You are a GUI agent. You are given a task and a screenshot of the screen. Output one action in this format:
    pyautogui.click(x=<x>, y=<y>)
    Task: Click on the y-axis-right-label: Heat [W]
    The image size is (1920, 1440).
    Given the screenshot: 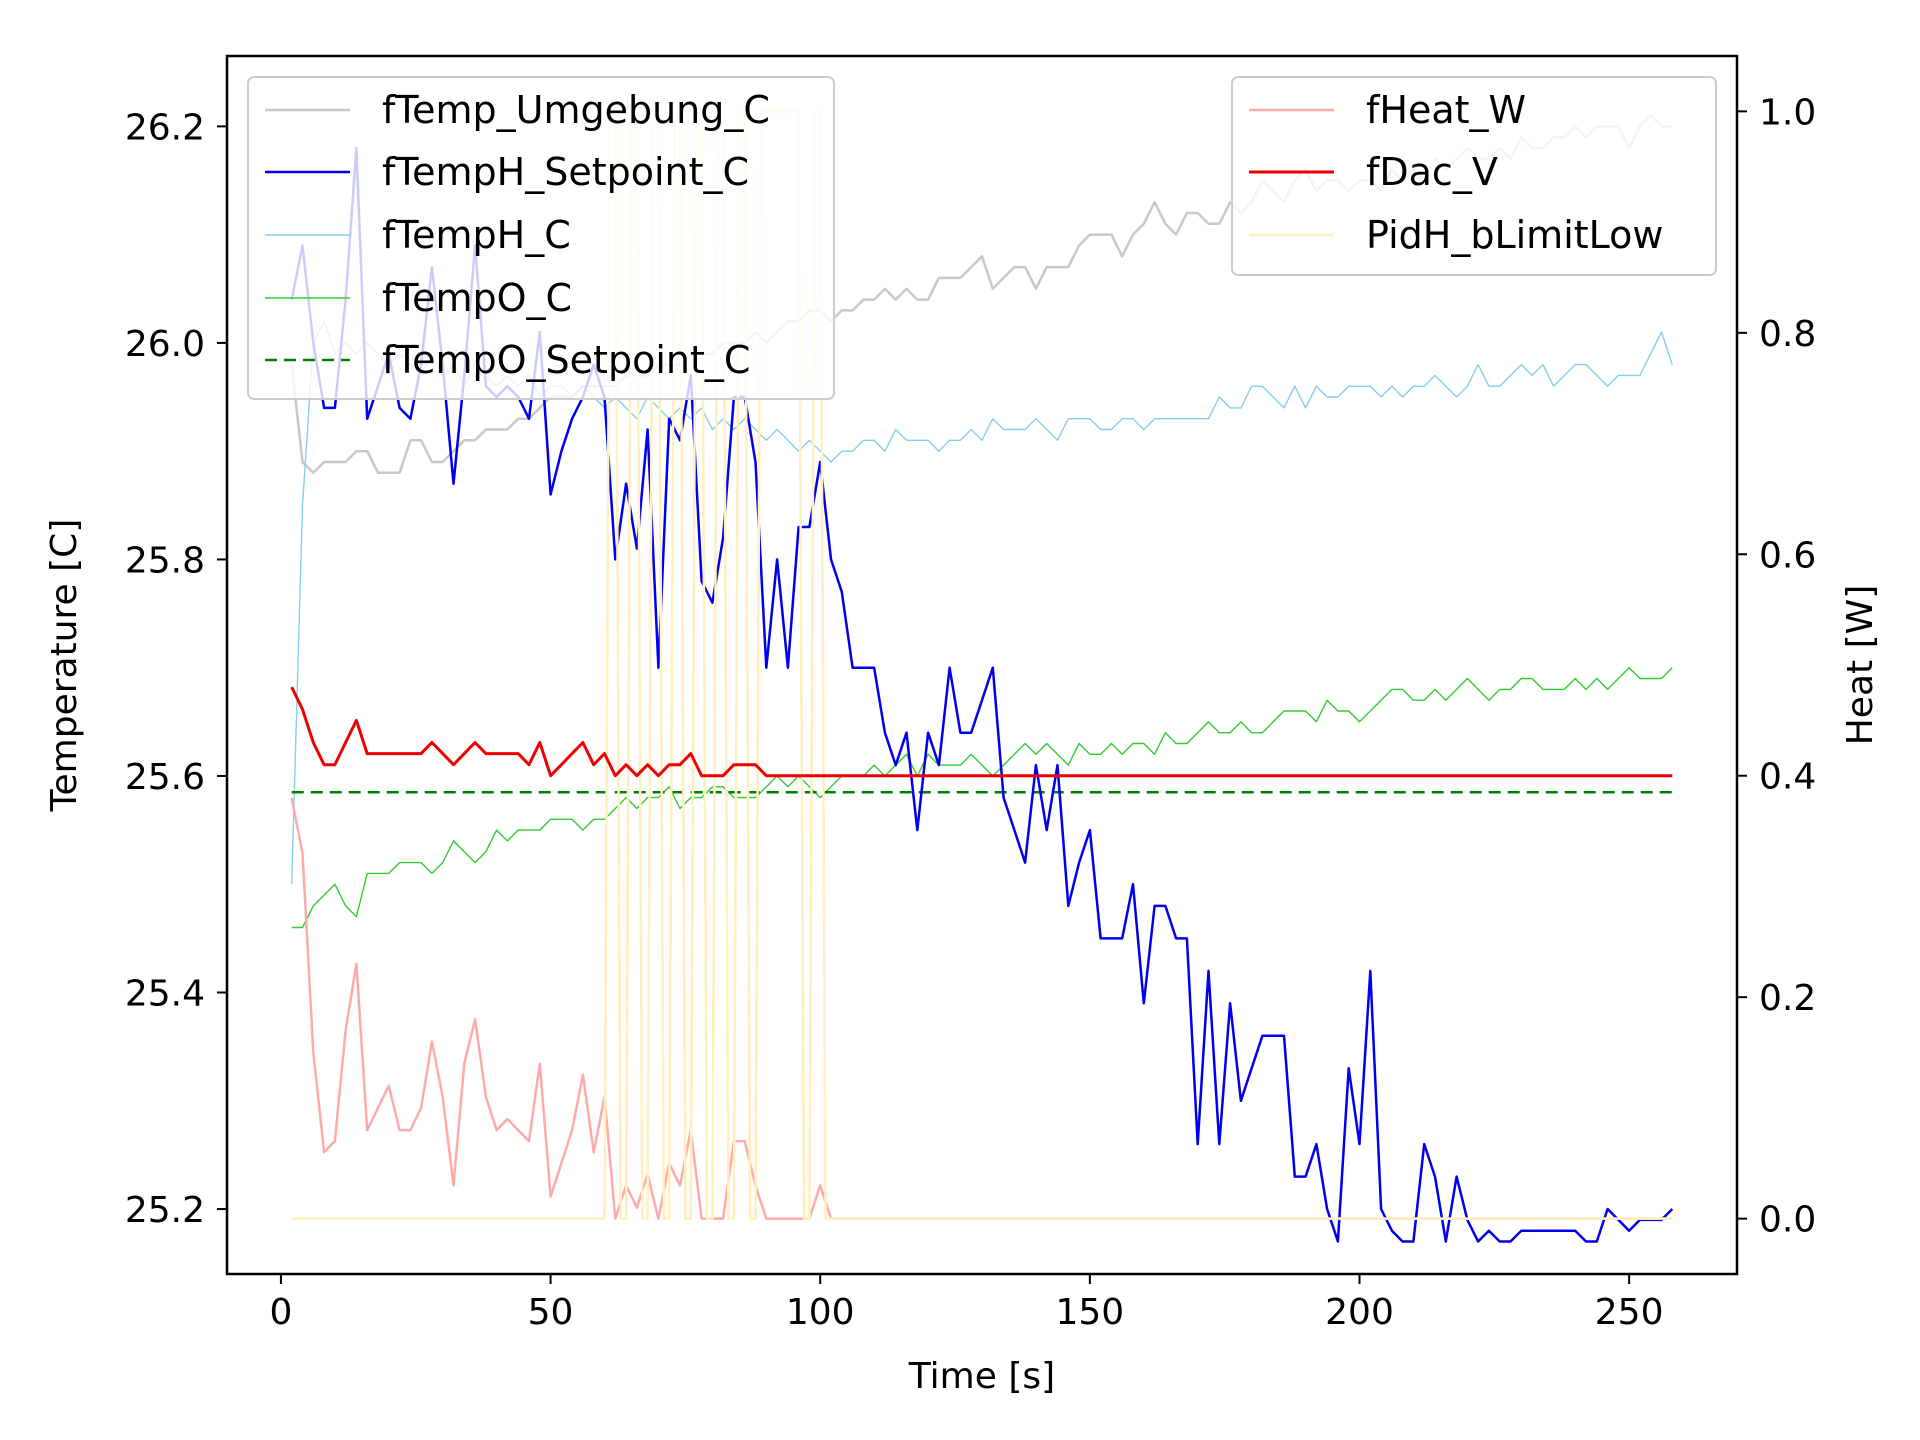 What is the action you would take?
    pyautogui.click(x=1860, y=665)
    